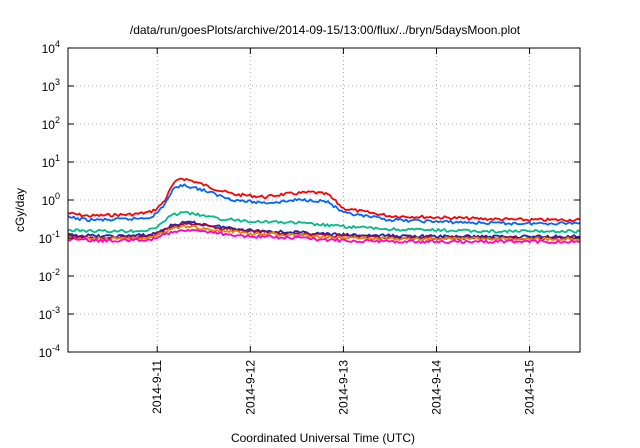 Image resolution: width=640 pixels, height=448 pixels. I want to click on y-tick-label: 10⁻⁴, so click(49, 351).